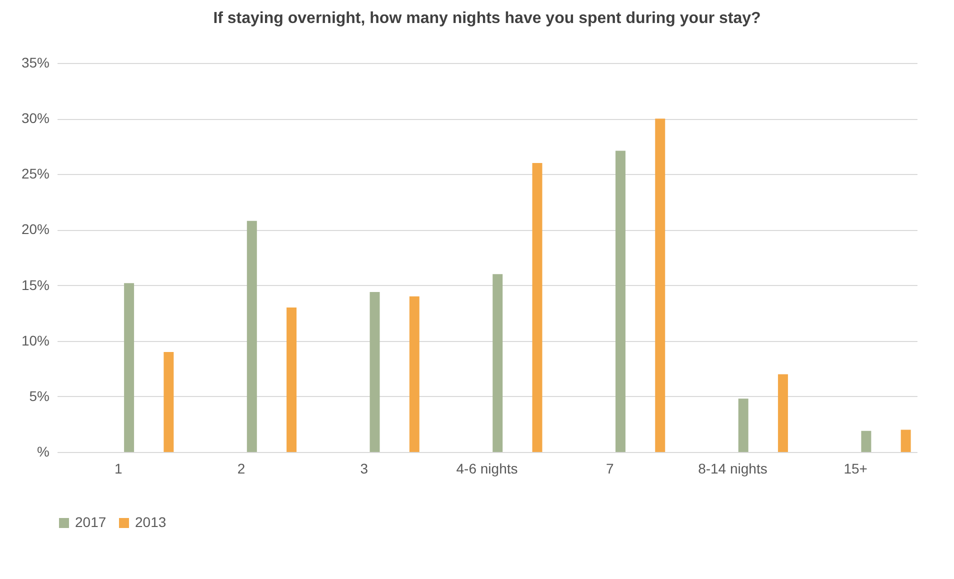  Describe the element at coordinates (35, 62) in the screenshot. I see `y-tick-label: 35%` at that location.